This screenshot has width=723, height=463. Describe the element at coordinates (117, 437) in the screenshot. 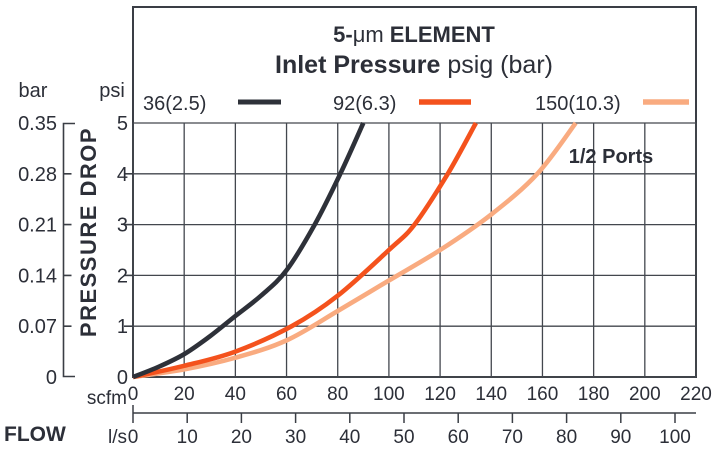

I see `ls-unit-label: l/s` at that location.